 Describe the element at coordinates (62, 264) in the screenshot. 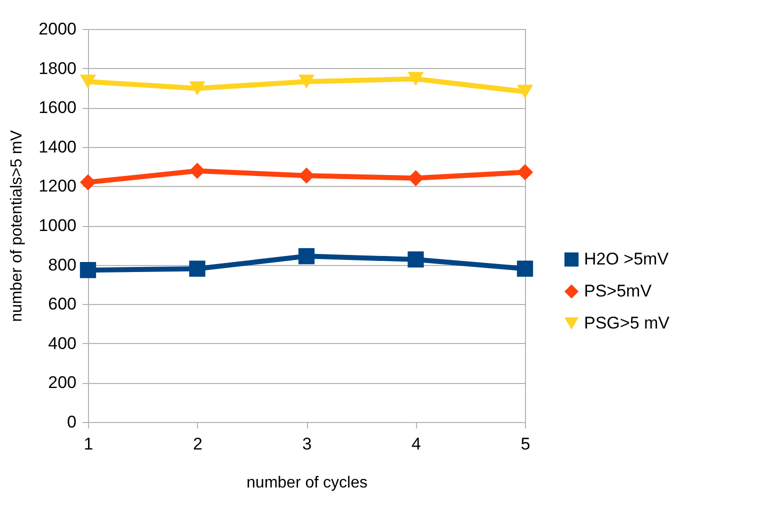

I see `y-tick-label: 800` at that location.